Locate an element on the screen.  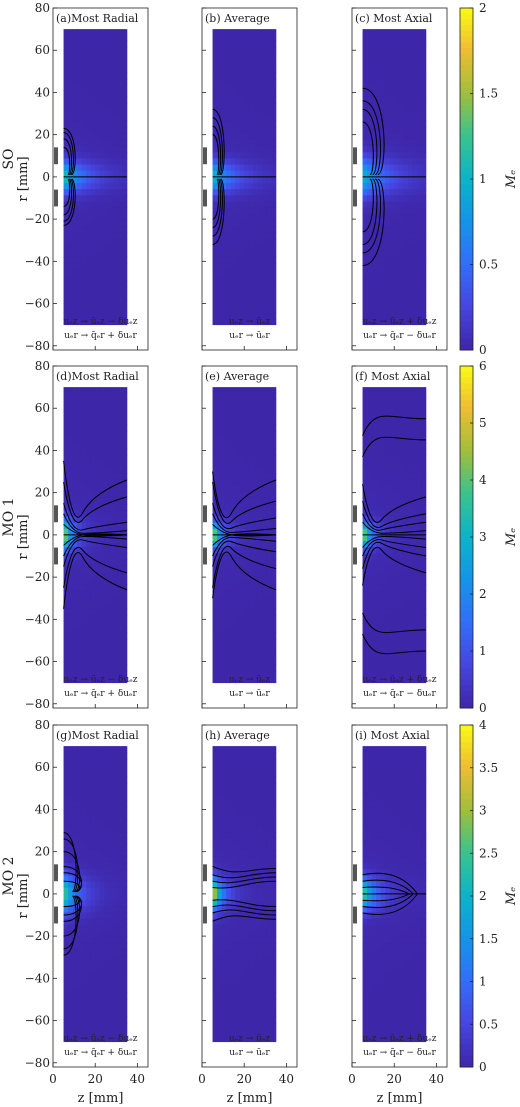
transform-eq-r: uₑr → ūₑr is located at coordinates (249, 336).